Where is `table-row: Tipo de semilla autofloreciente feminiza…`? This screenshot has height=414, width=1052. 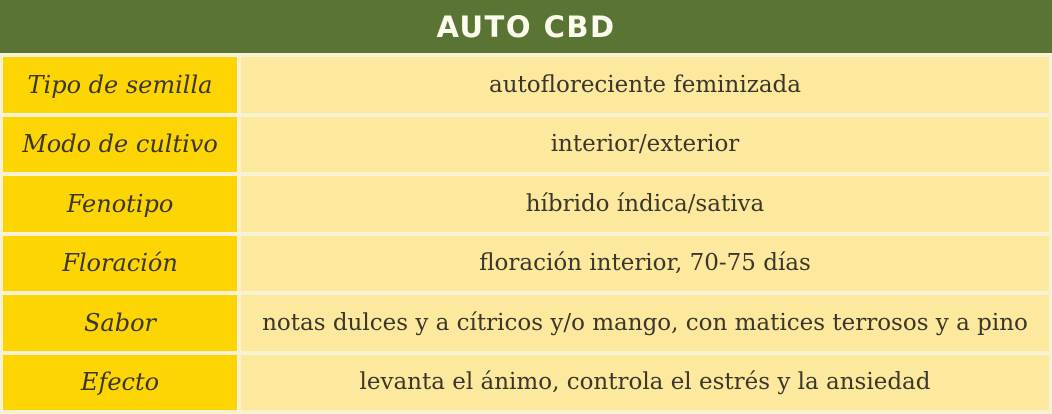 table-row: Tipo de semilla autofloreciente feminiza… is located at coordinates (526, 85).